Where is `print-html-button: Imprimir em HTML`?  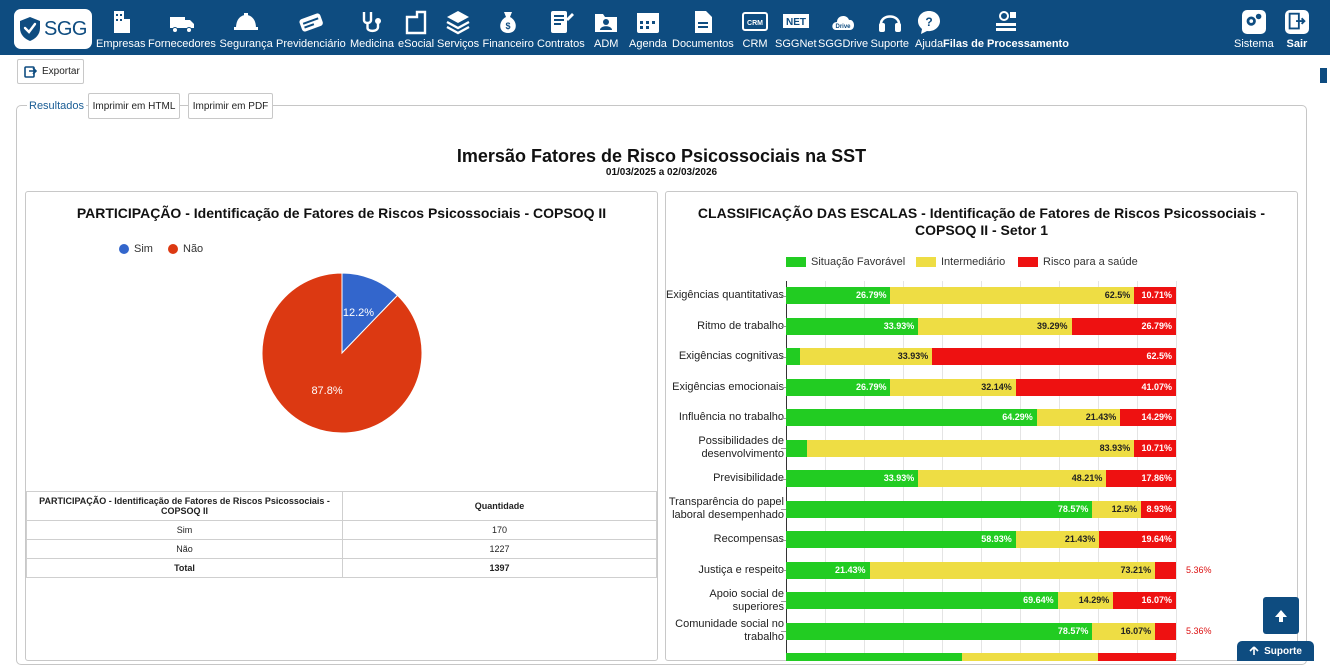 print-html-button: Imprimir em HTML is located at coordinates (134, 106).